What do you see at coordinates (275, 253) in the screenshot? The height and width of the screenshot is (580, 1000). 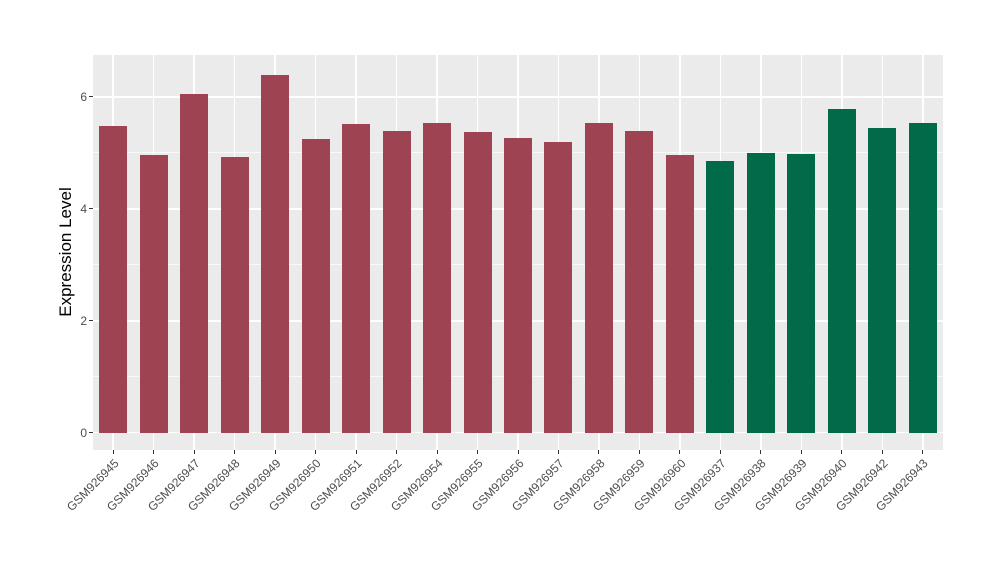 I see `bar-GSM926949` at bounding box center [275, 253].